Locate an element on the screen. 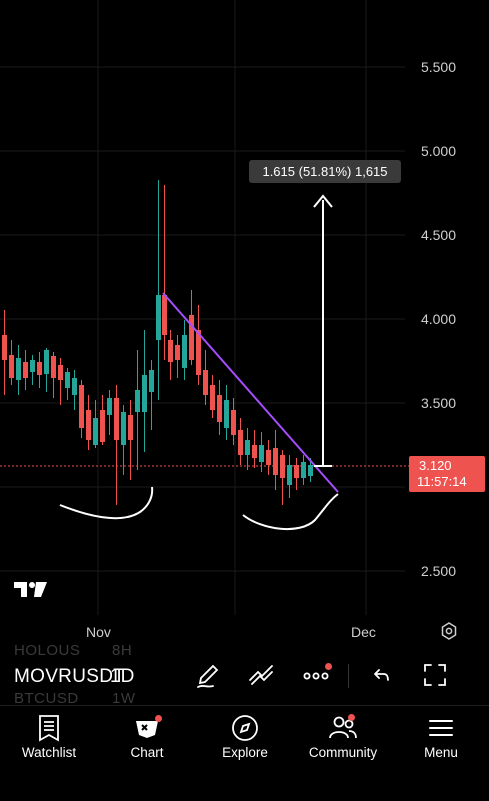 This screenshot has height=801, width=489. tab-chart: Chart is located at coordinates (147, 753).